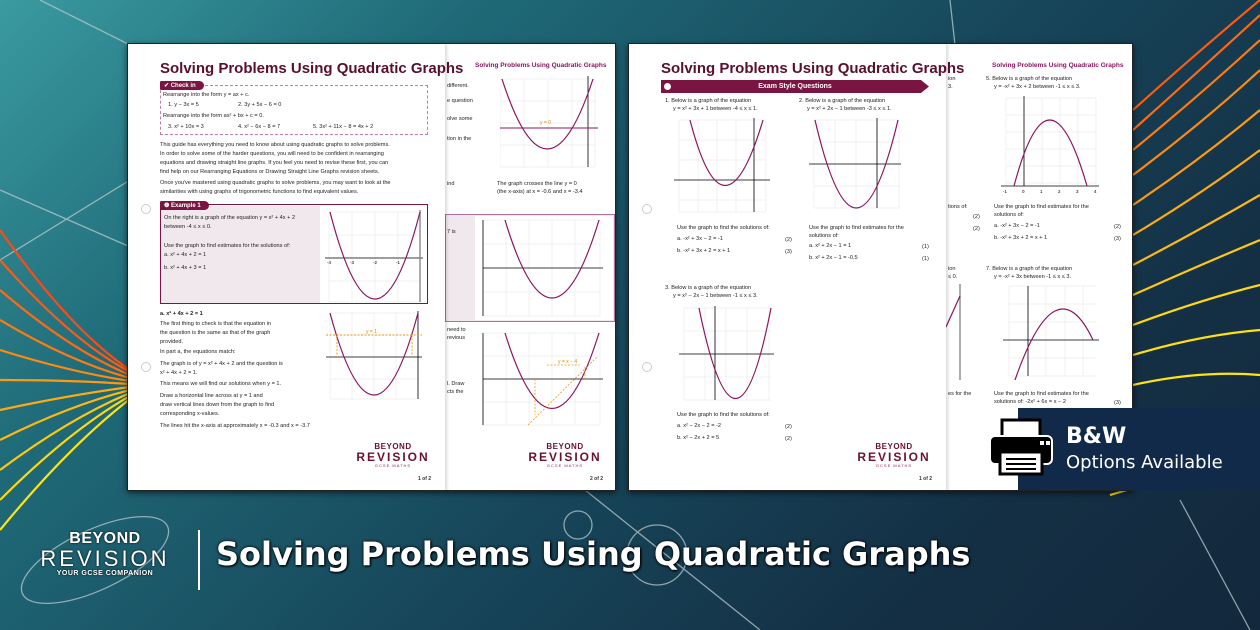  What do you see at coordinates (459, 139) in the screenshot?
I see `partial-text: tion in the` at bounding box center [459, 139].